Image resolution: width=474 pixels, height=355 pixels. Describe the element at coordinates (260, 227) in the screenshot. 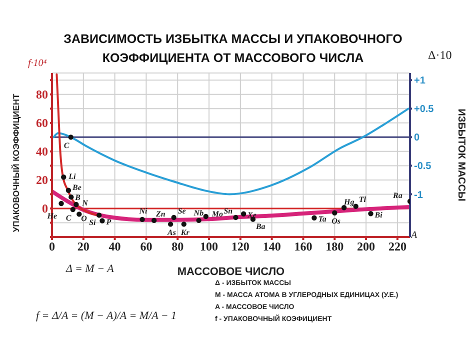

I see `data-label: Ba` at that location.